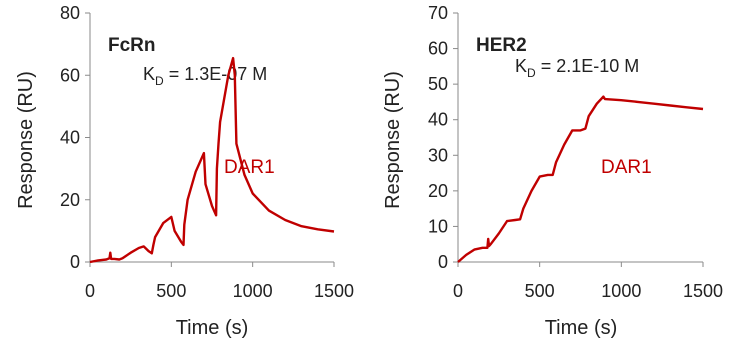  I want to click on y-tick-label: 10, so click(438, 226).